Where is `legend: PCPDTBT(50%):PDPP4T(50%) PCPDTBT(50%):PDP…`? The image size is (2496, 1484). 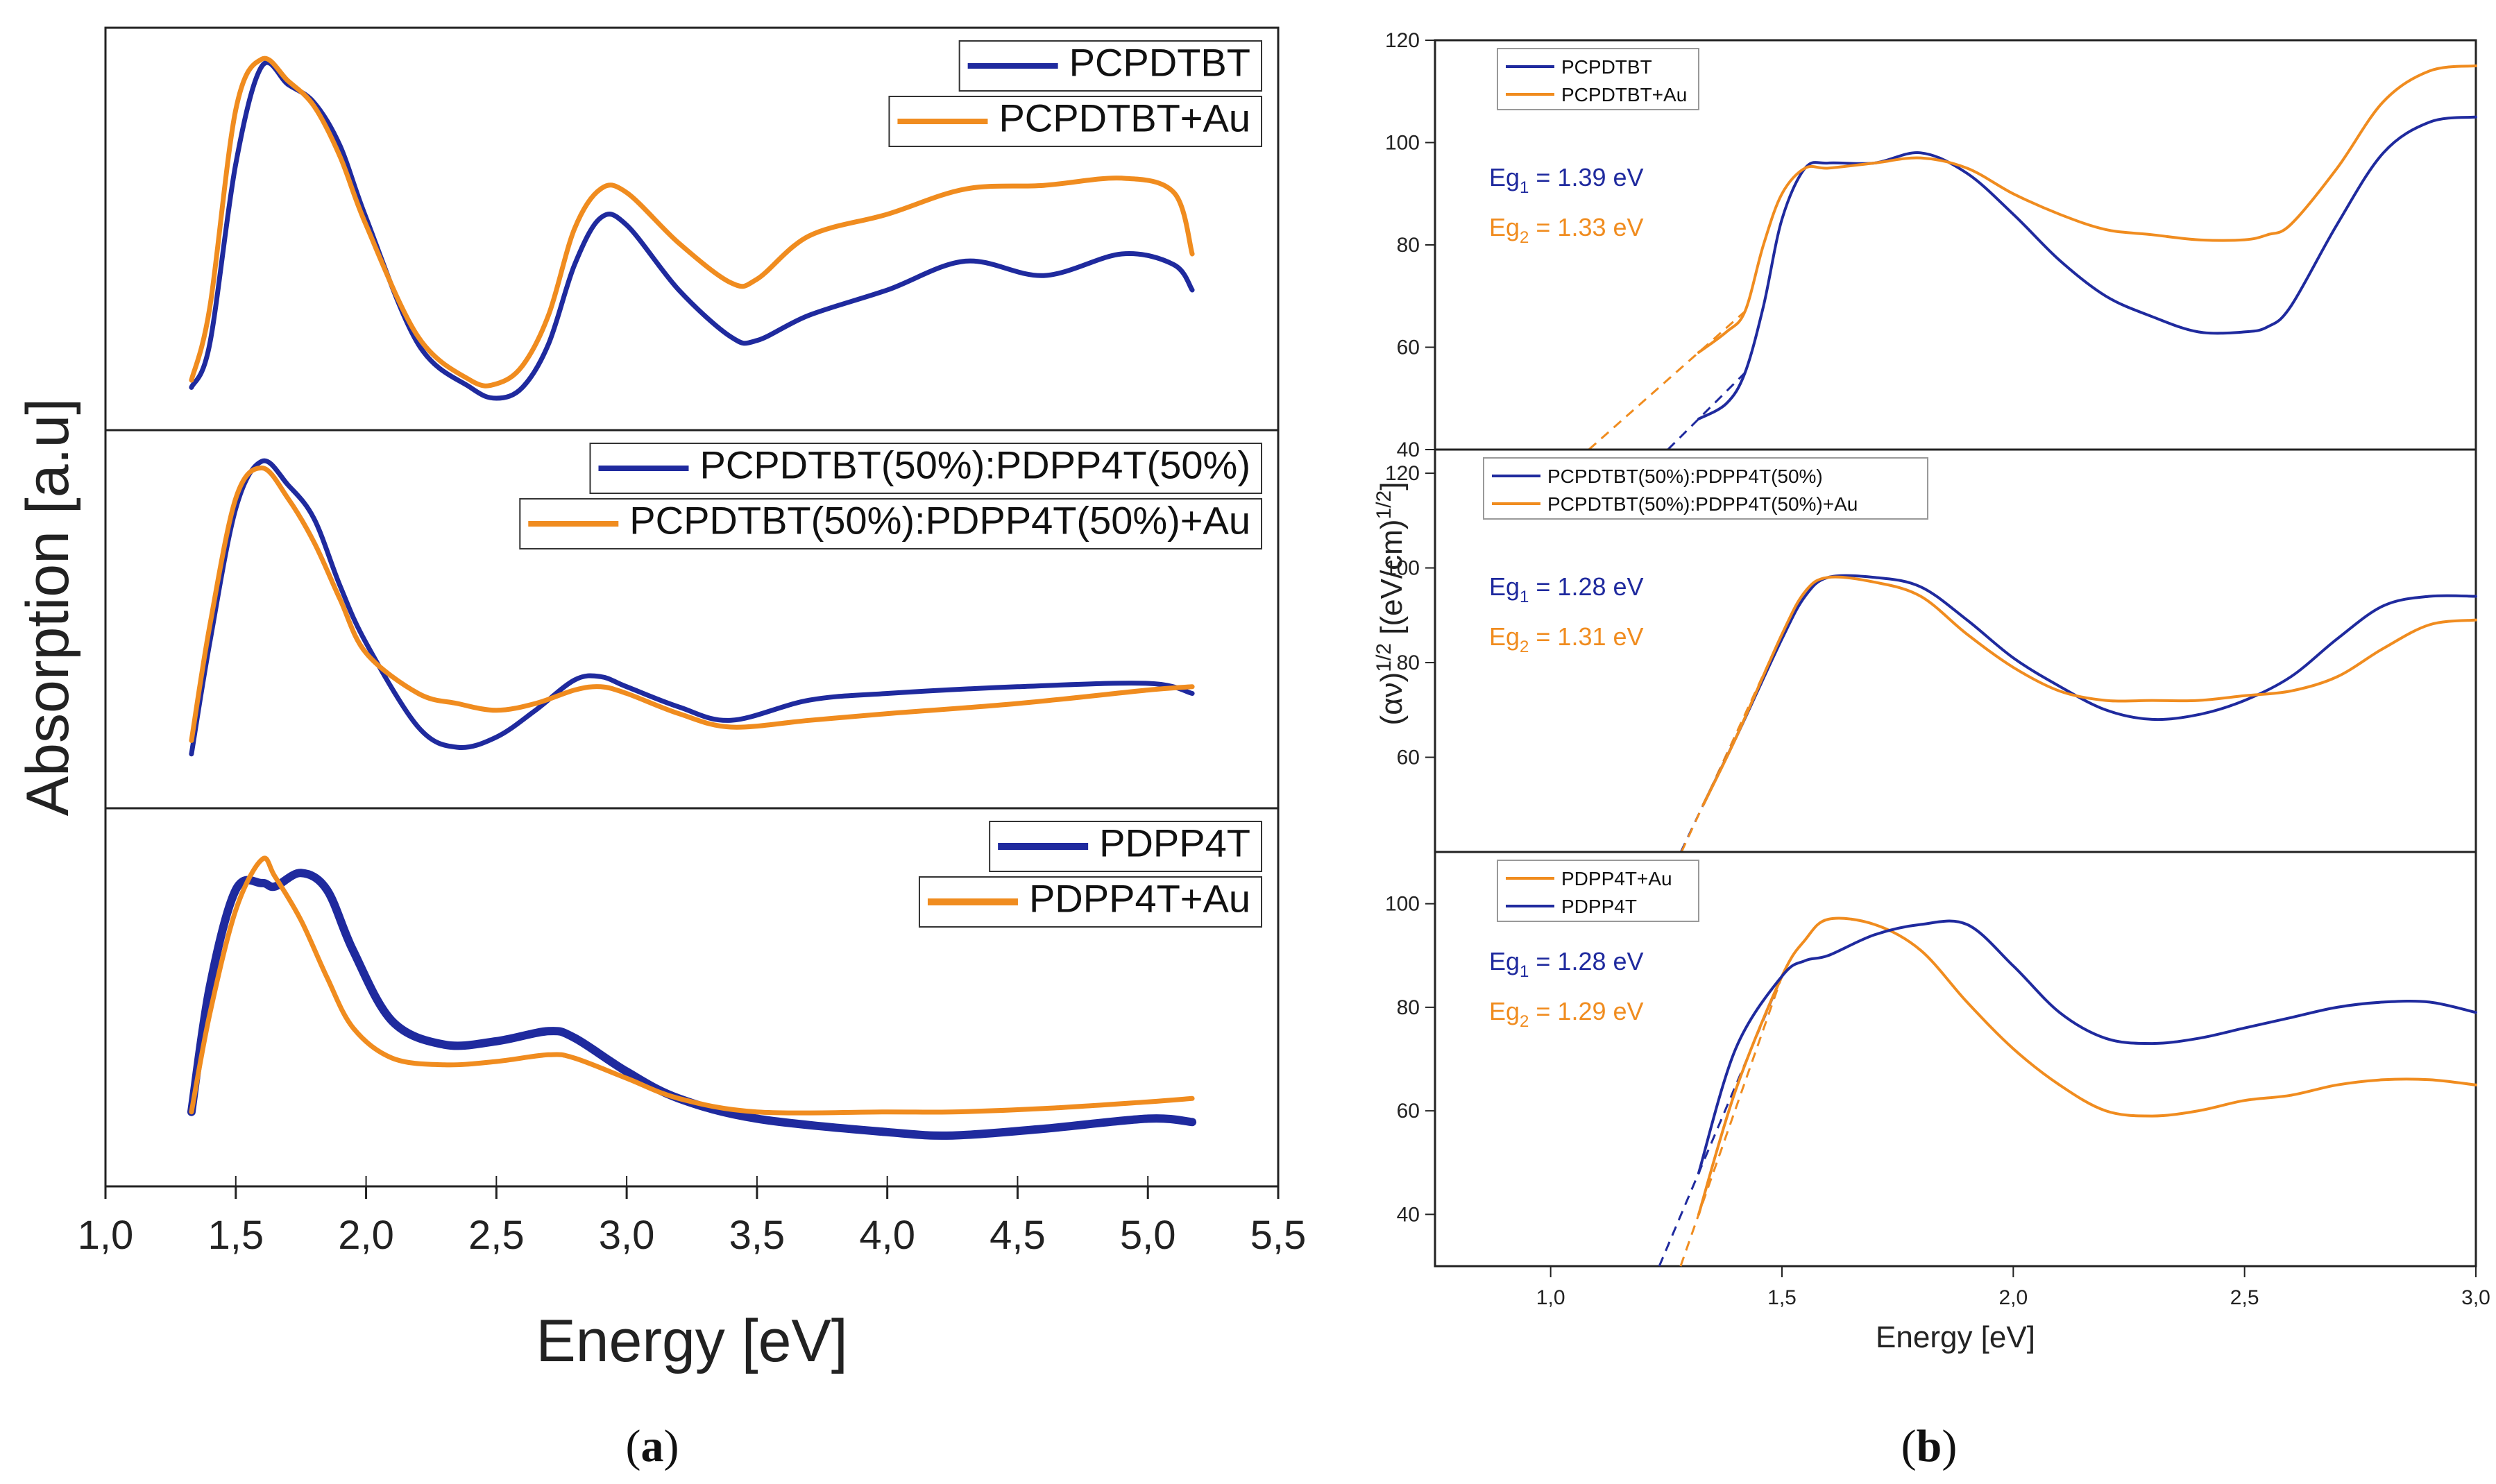 legend: PCPDTBT(50%):PDPP4T(50%) PCPDTBT(50%):PDP… is located at coordinates (1705, 488).